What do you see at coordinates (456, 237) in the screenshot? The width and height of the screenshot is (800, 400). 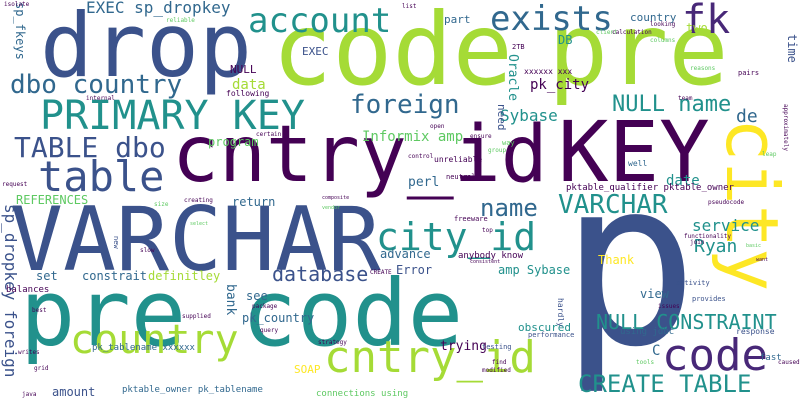 I see `word-city-id: city_id` at bounding box center [456, 237].